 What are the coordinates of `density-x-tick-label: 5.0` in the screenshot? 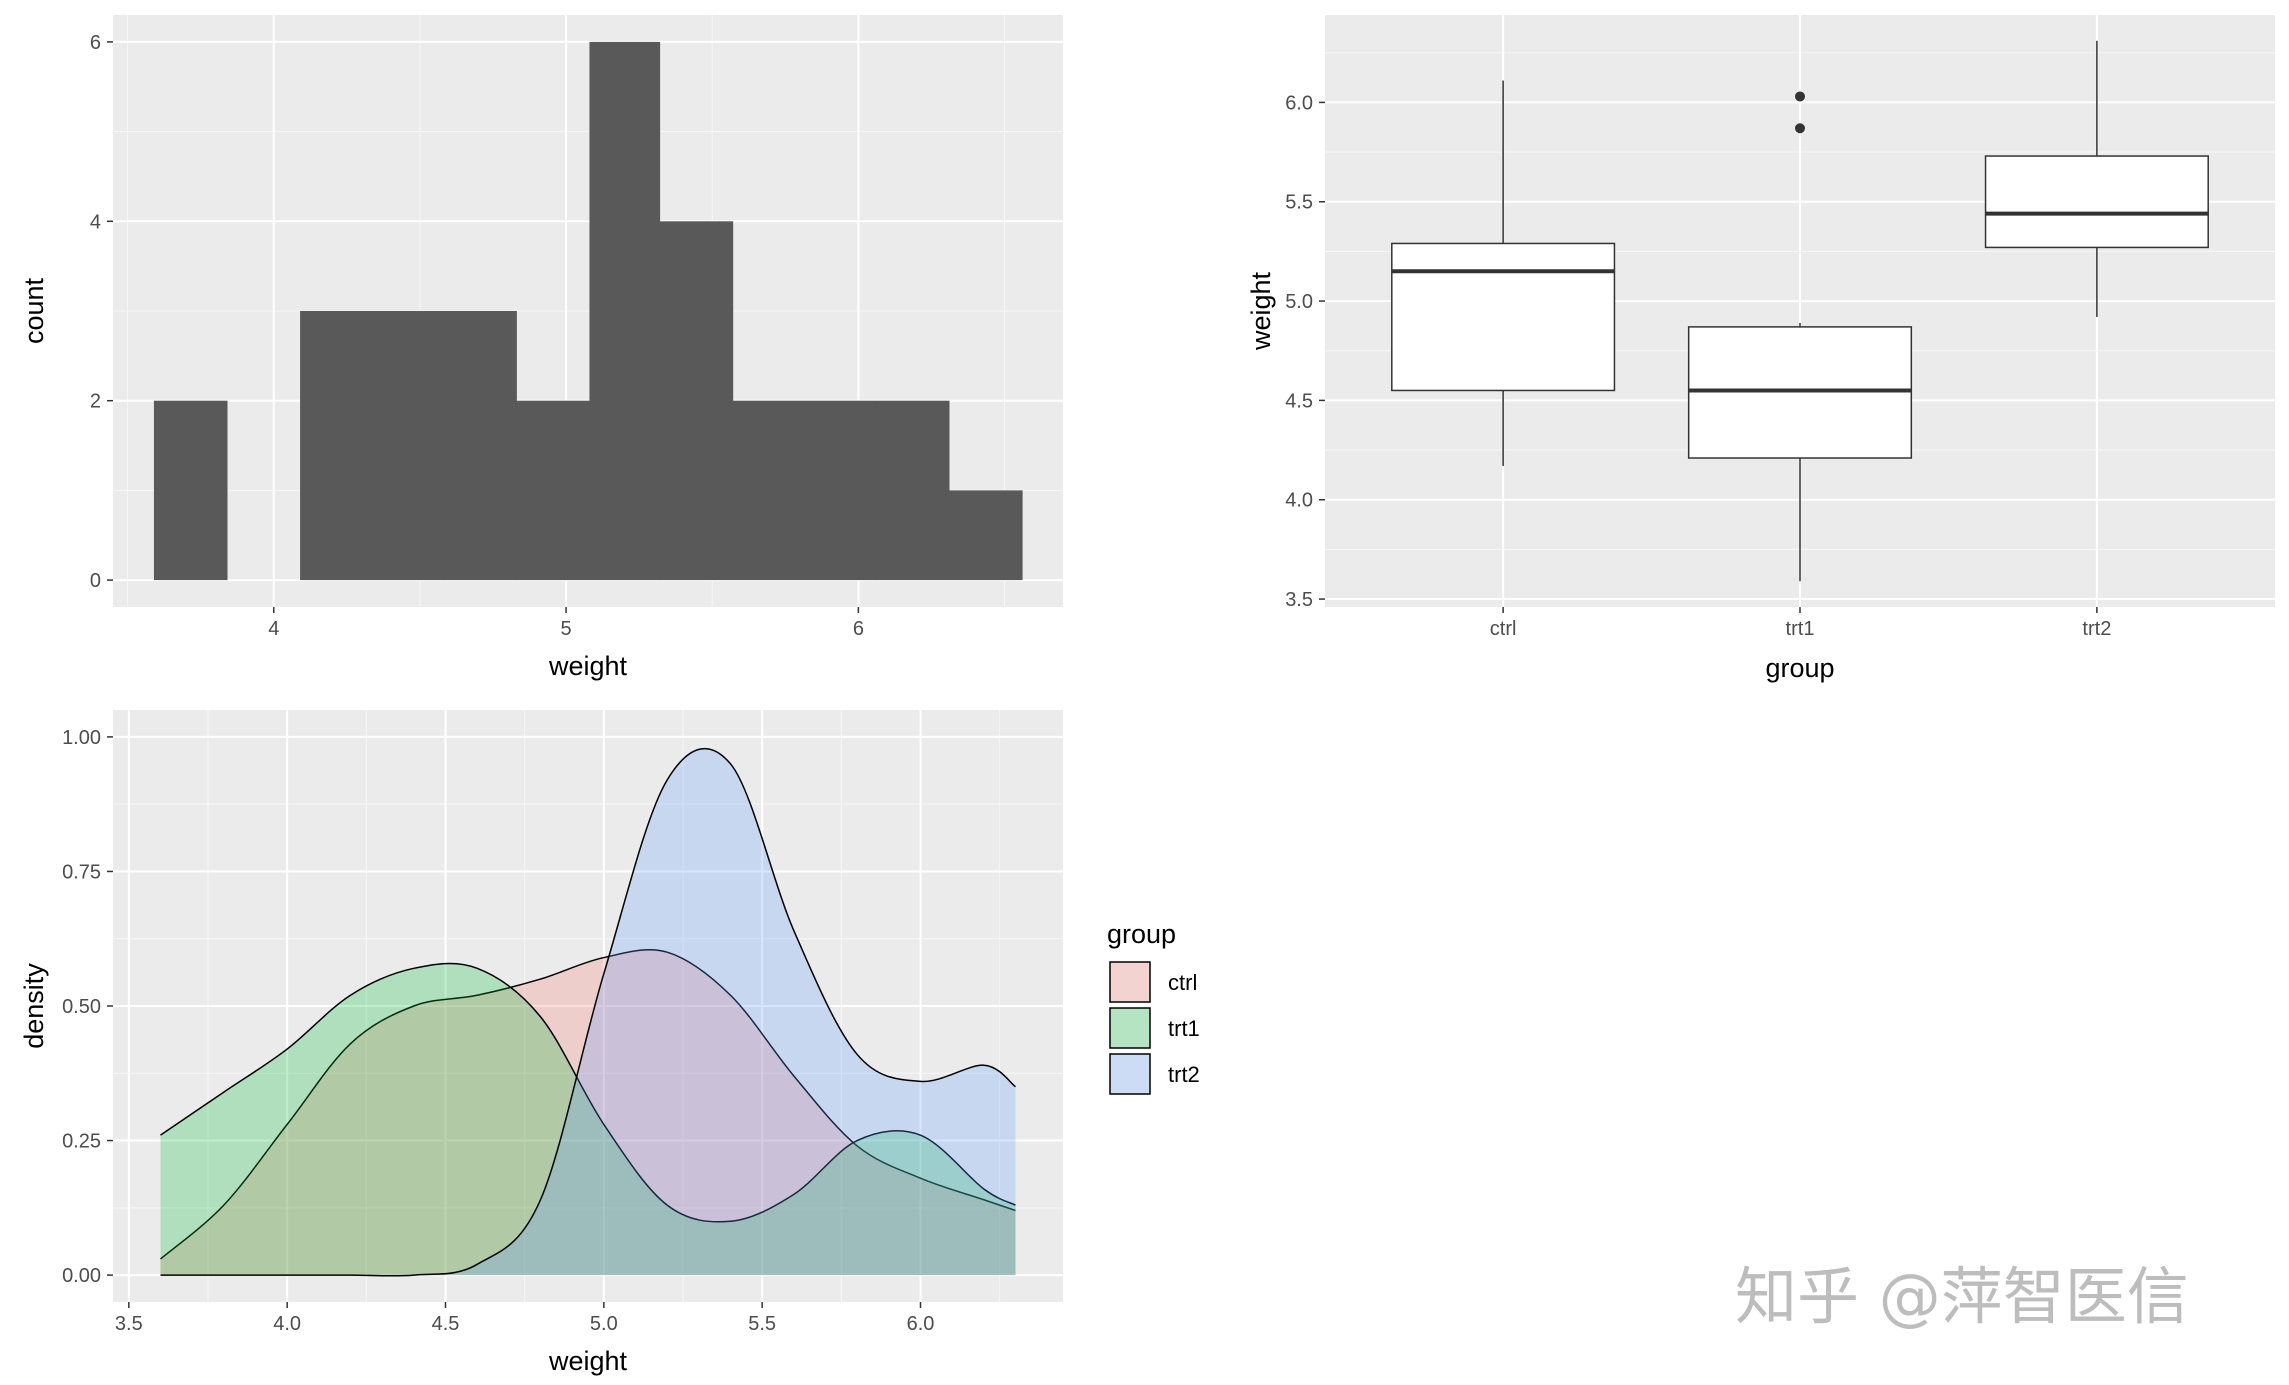 It's located at (604, 1324).